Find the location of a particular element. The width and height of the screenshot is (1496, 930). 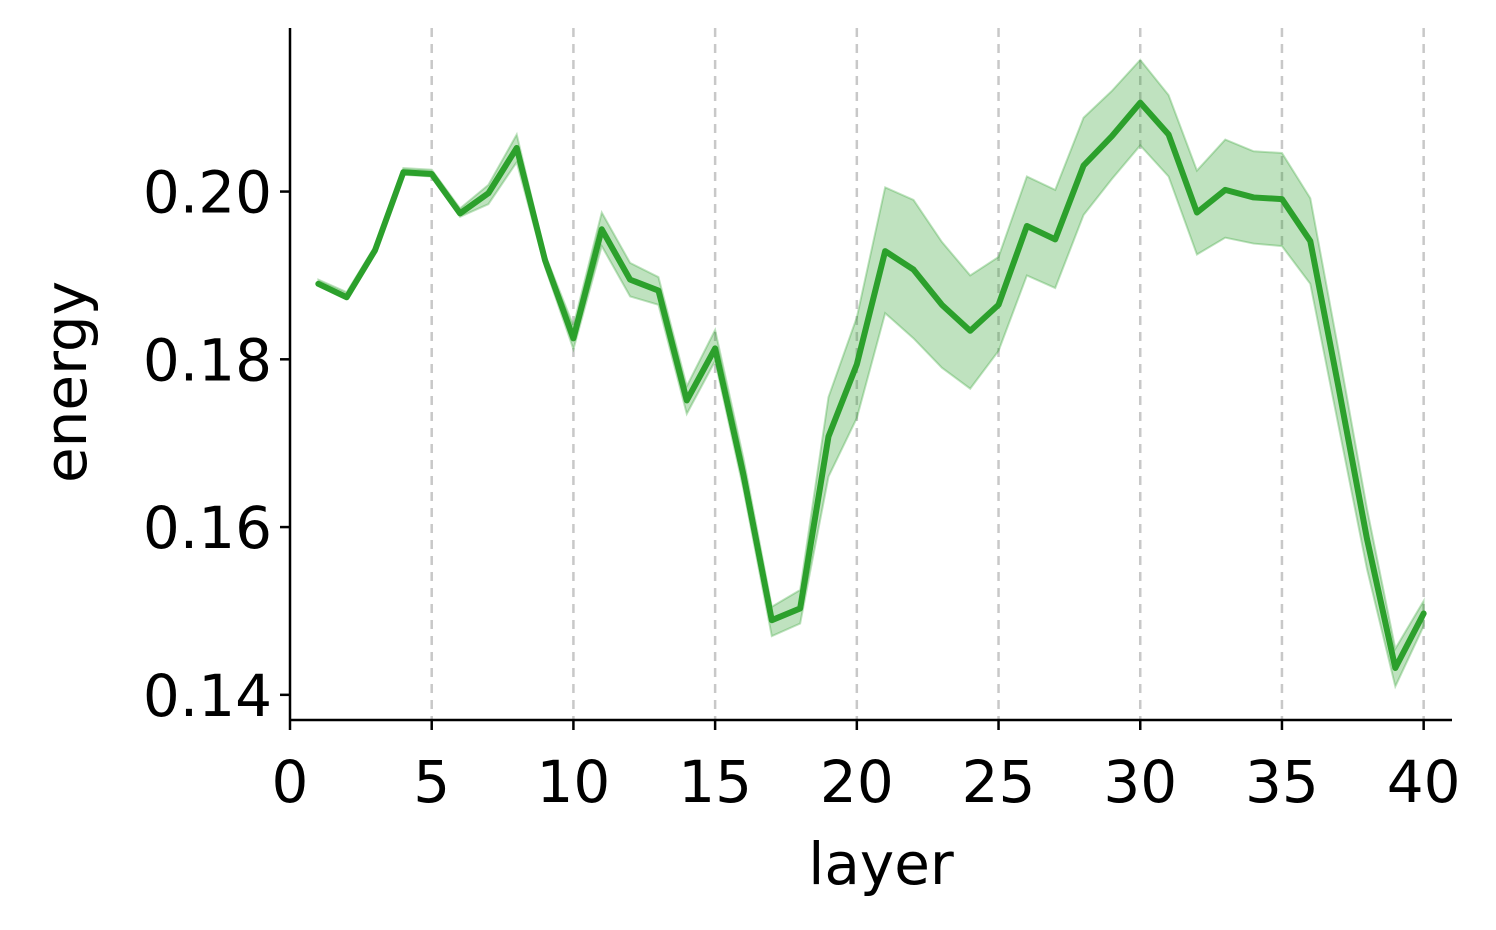

x-tick-label: 15 is located at coordinates (715, 782).